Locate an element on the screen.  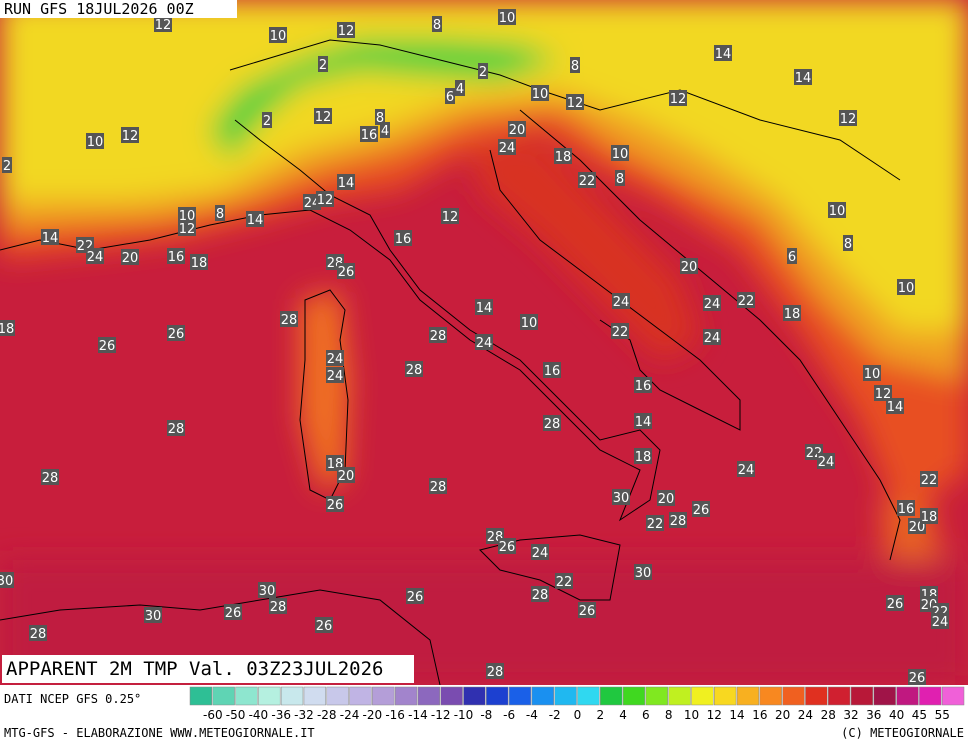
temperature-label: 16 is located at coordinates (369, 135).